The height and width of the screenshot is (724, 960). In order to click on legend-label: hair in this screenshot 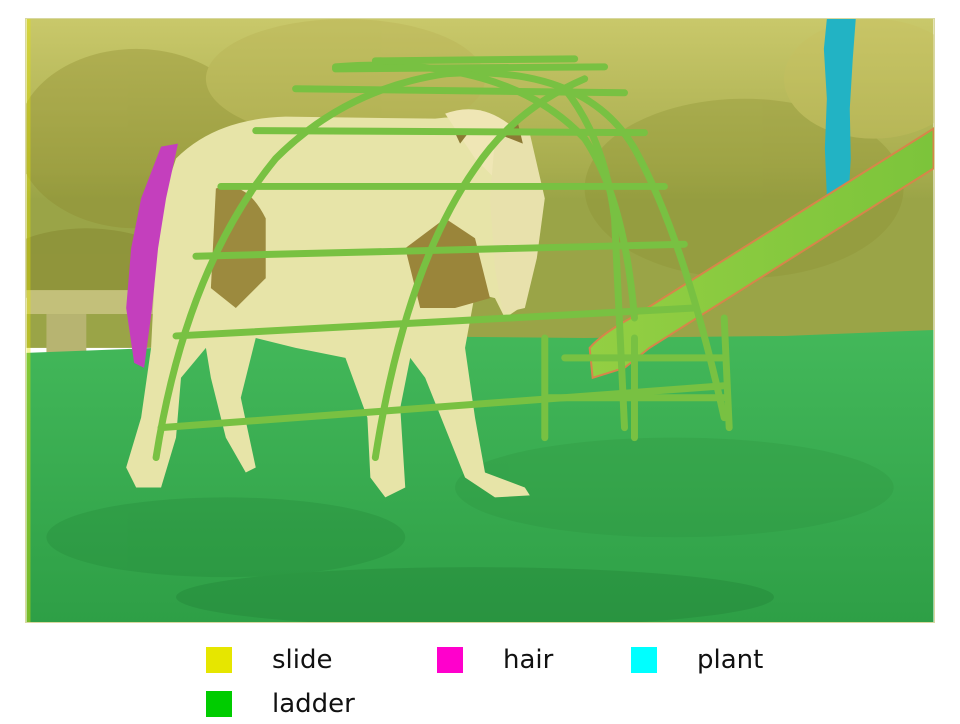, I will do `click(528, 660)`.